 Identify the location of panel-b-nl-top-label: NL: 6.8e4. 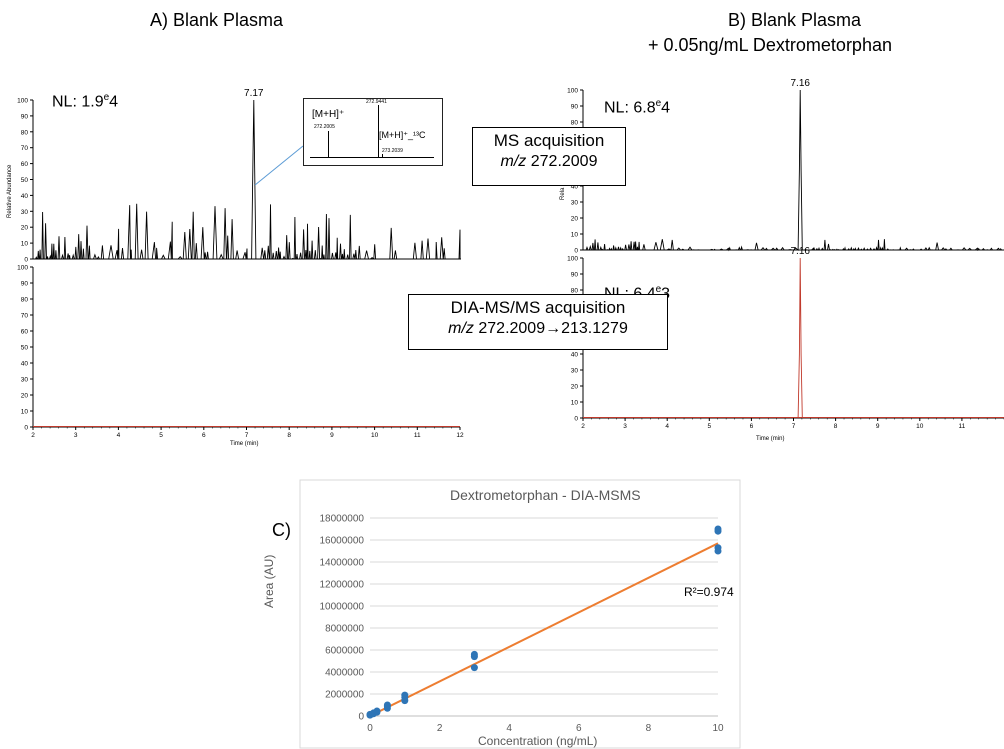
(637, 107).